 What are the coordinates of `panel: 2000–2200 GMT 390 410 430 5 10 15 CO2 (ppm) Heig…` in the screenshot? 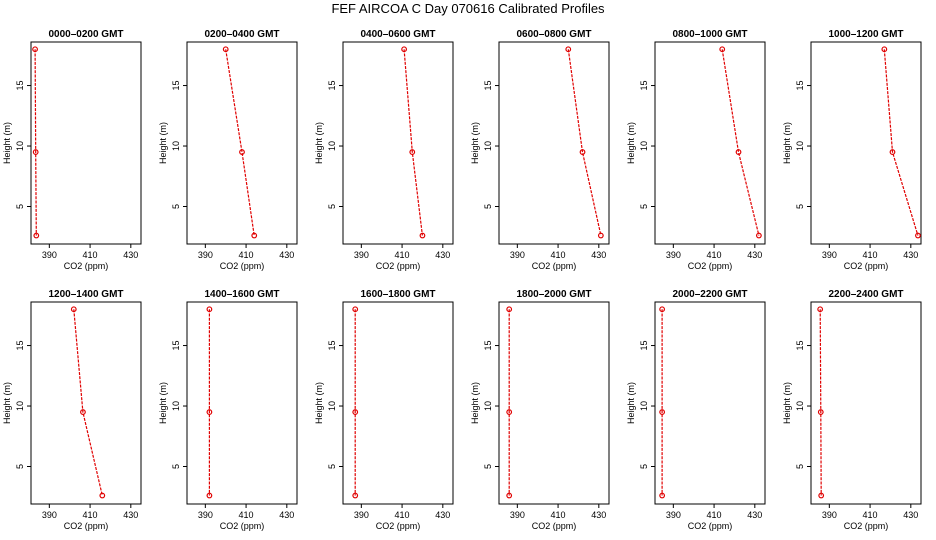 It's located at (696, 410).